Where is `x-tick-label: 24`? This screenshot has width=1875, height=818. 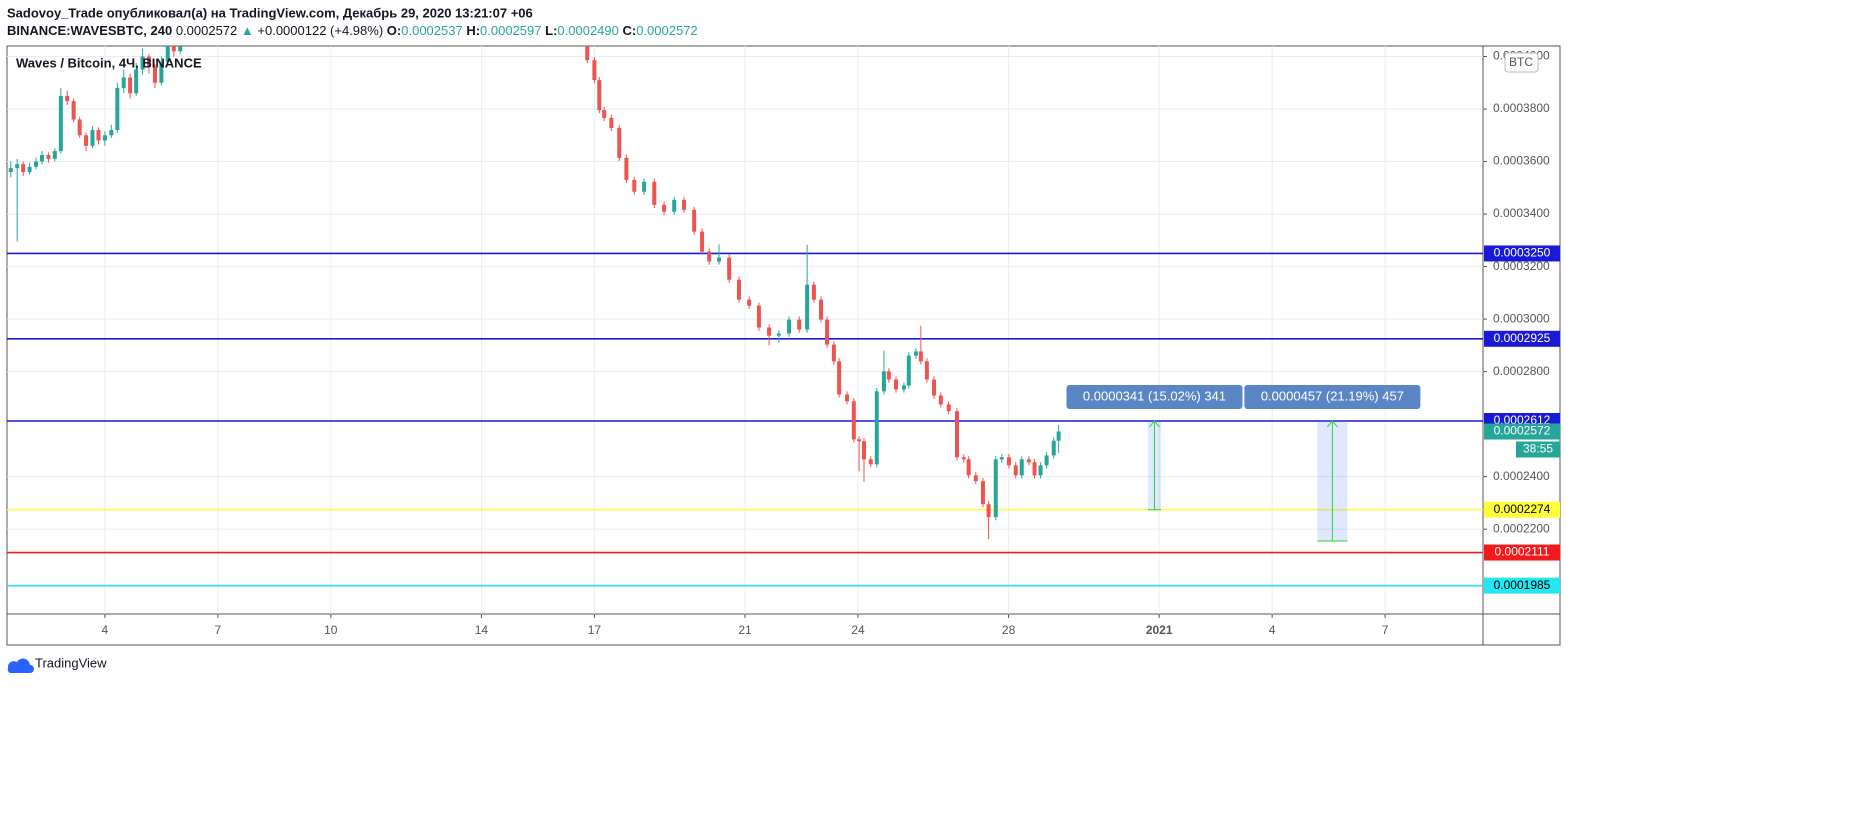
x-tick-label: 24 is located at coordinates (858, 630).